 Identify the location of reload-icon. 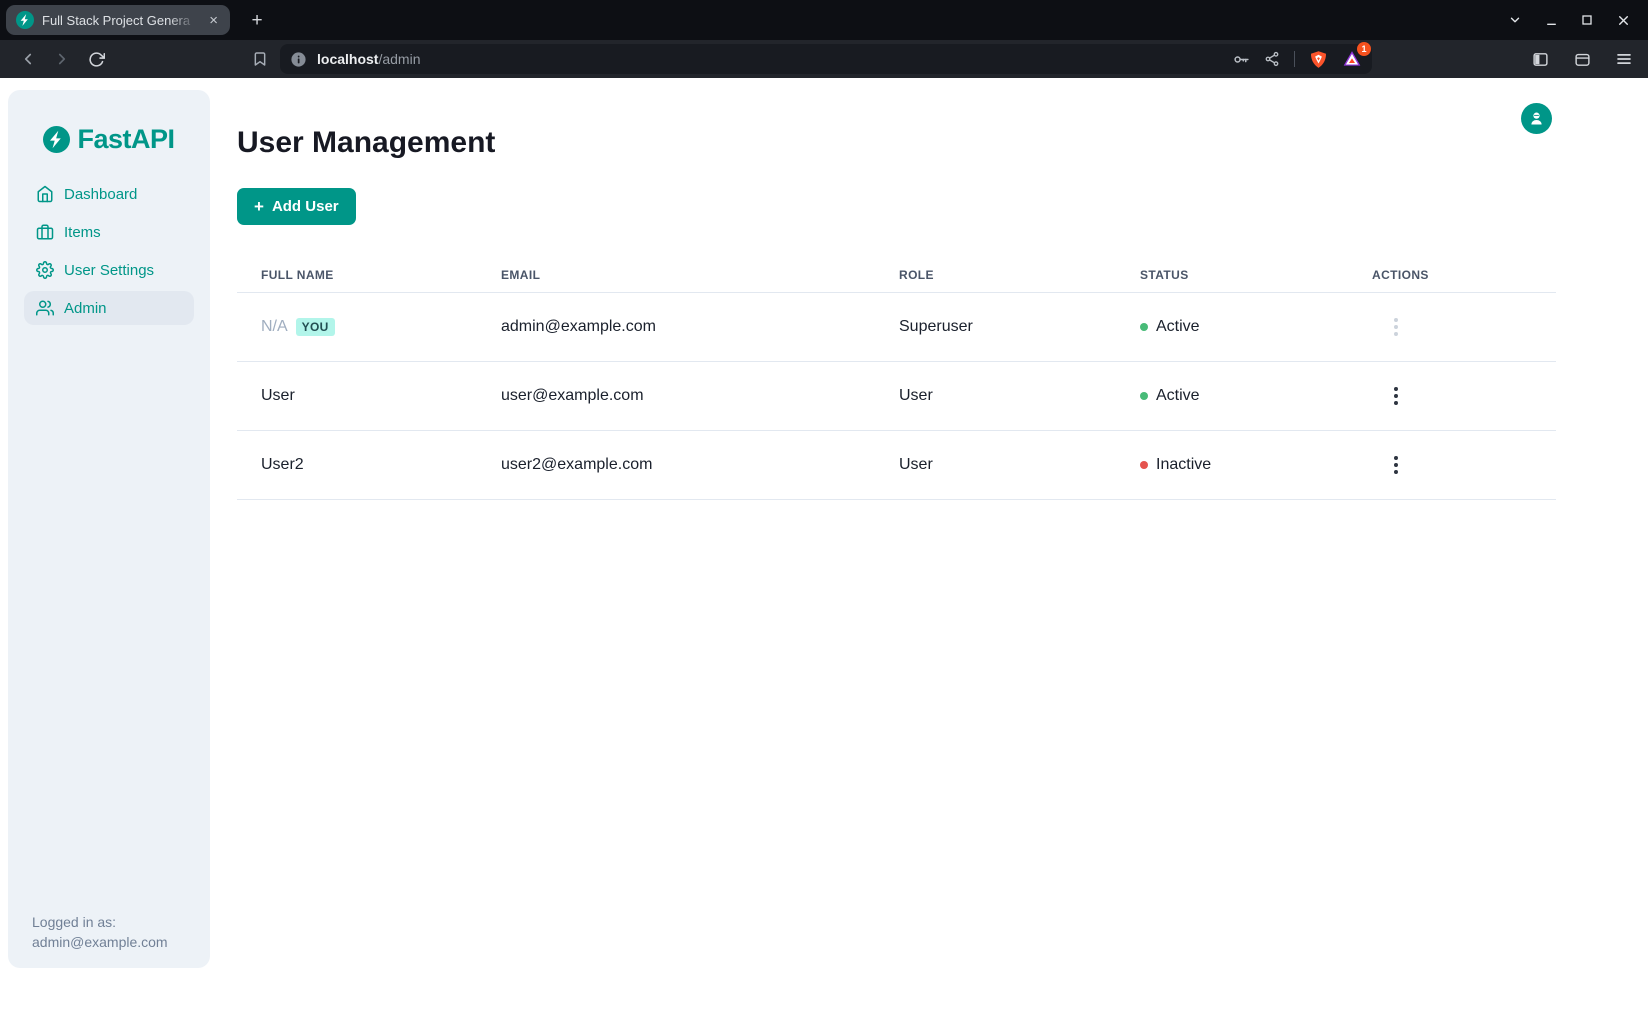
(96, 59).